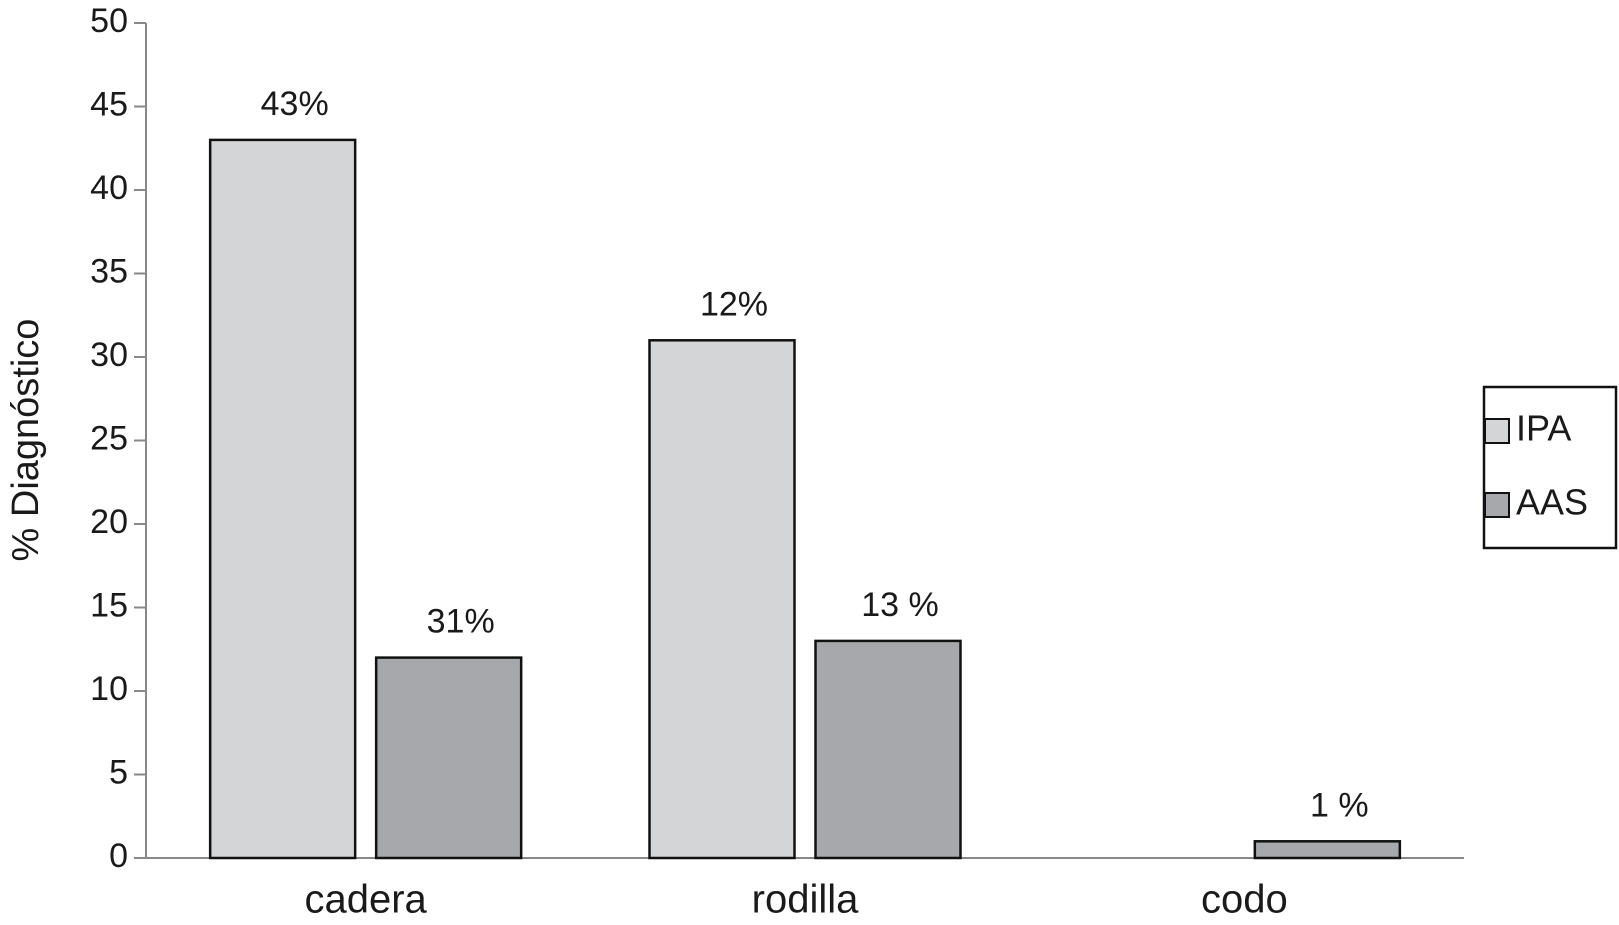 This screenshot has width=1619, height=925. I want to click on y-tick-label: 20, so click(109, 522).